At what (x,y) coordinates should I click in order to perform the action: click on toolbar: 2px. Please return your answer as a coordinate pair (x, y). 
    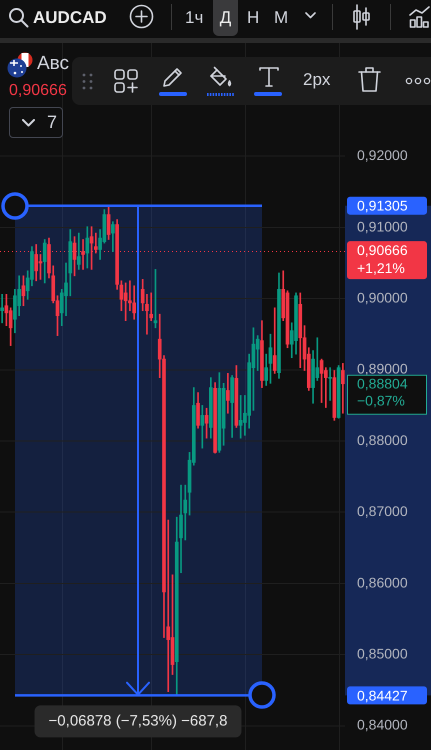
    Looking at the image, I should click on (251, 81).